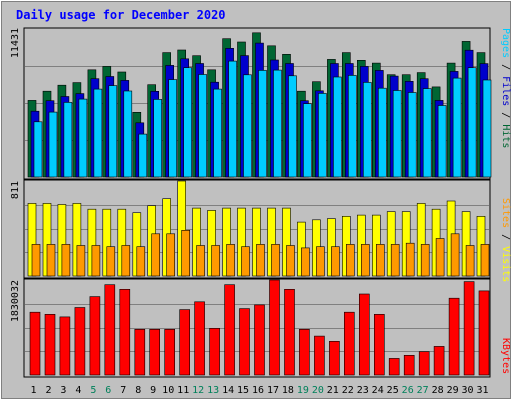  Describe the element at coordinates (273, 390) in the screenshot. I see `x-tick-label-day-17: 17` at that location.